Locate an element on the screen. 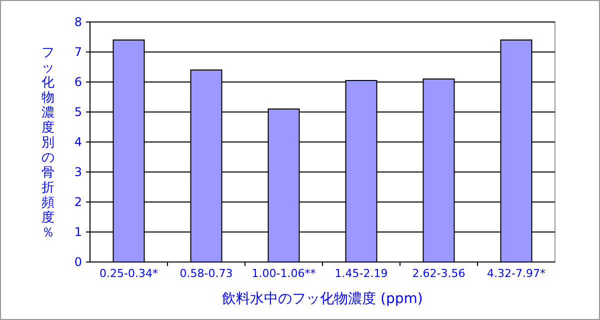 The height and width of the screenshot is (320, 600). x-tick-label: 1.00-1.06** is located at coordinates (284, 273).